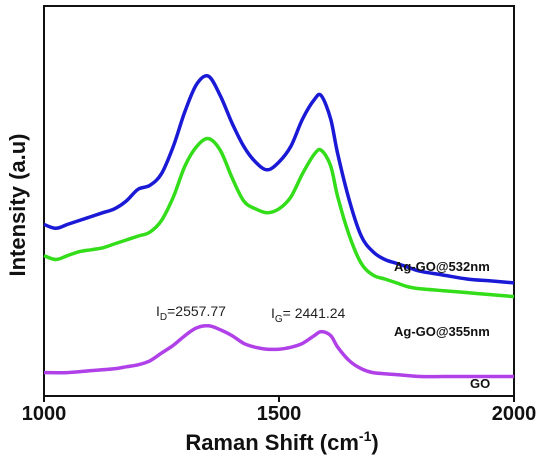 Image resolution: width=550 pixels, height=468 pixels. What do you see at coordinates (44, 414) in the screenshot?
I see `x-tick-label: 1000` at bounding box center [44, 414].